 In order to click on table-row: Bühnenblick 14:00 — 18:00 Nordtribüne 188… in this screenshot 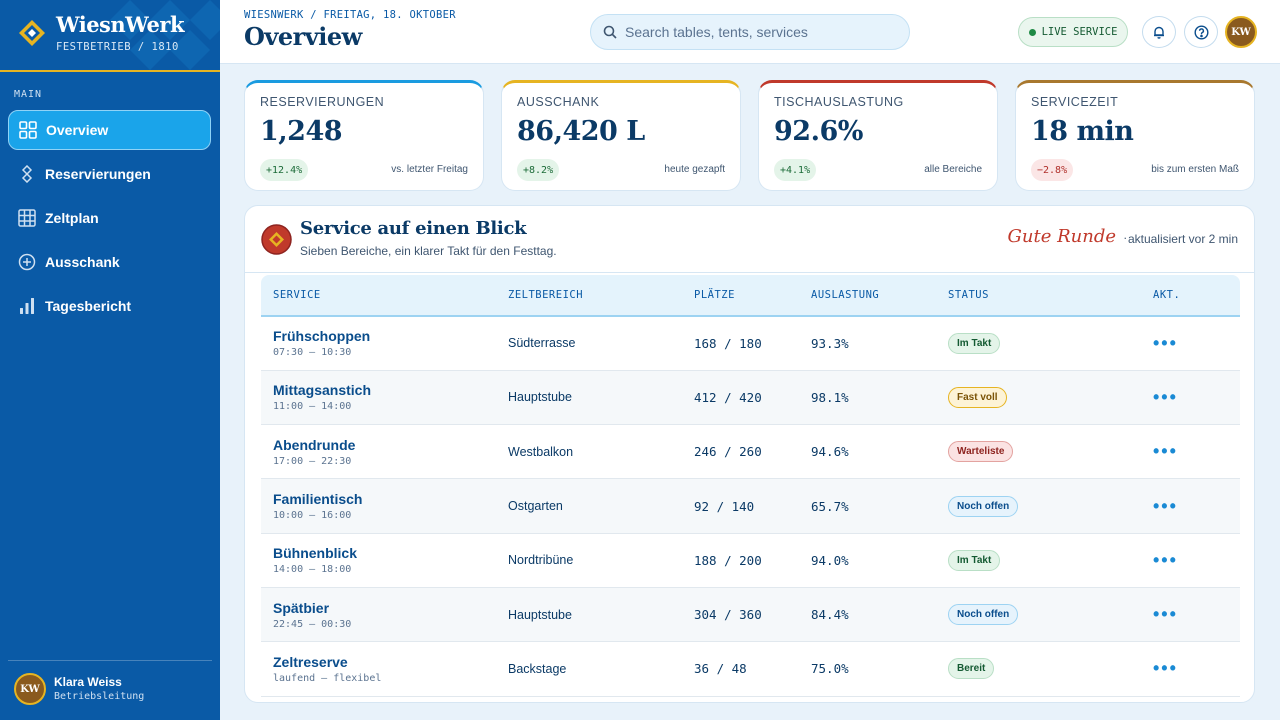, I will do `click(750, 560)`.